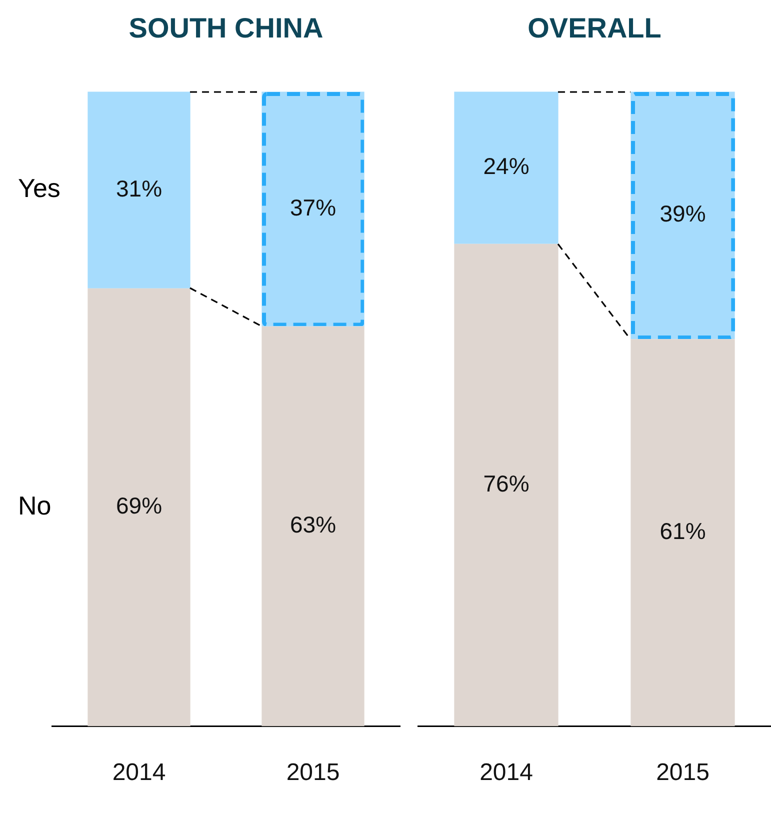 This screenshot has height=828, width=771. I want to click on data-label: 24%, so click(506, 166).